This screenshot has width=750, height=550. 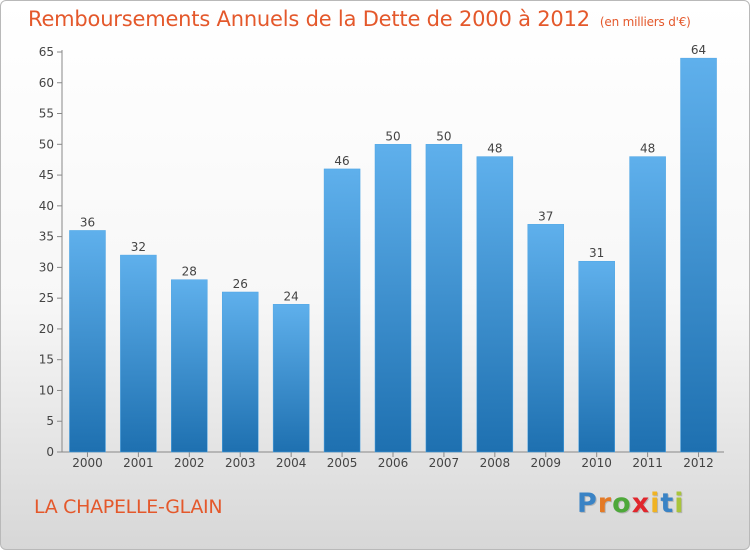 What do you see at coordinates (444, 298) in the screenshot?
I see `bar-2007` at bounding box center [444, 298].